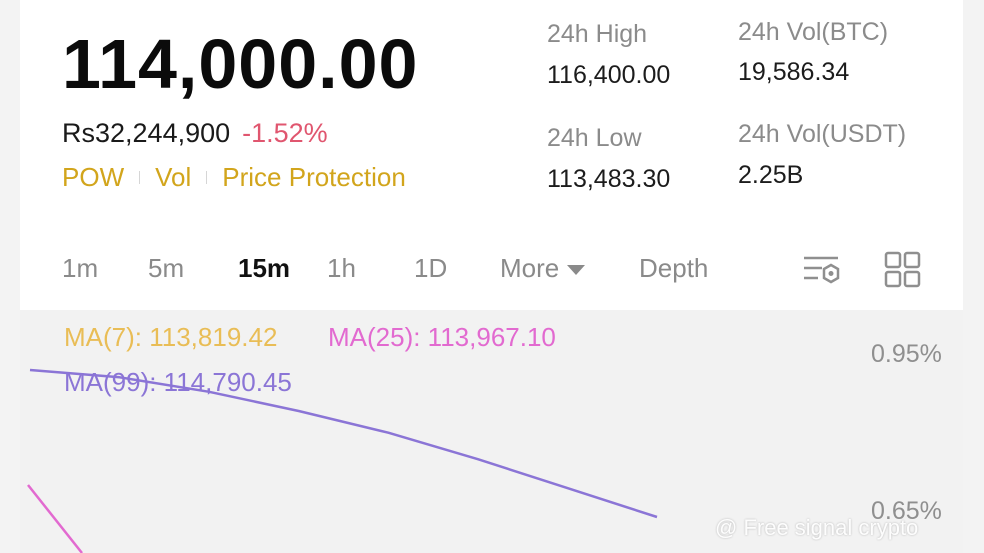  I want to click on tab-5m: 5m, so click(166, 268).